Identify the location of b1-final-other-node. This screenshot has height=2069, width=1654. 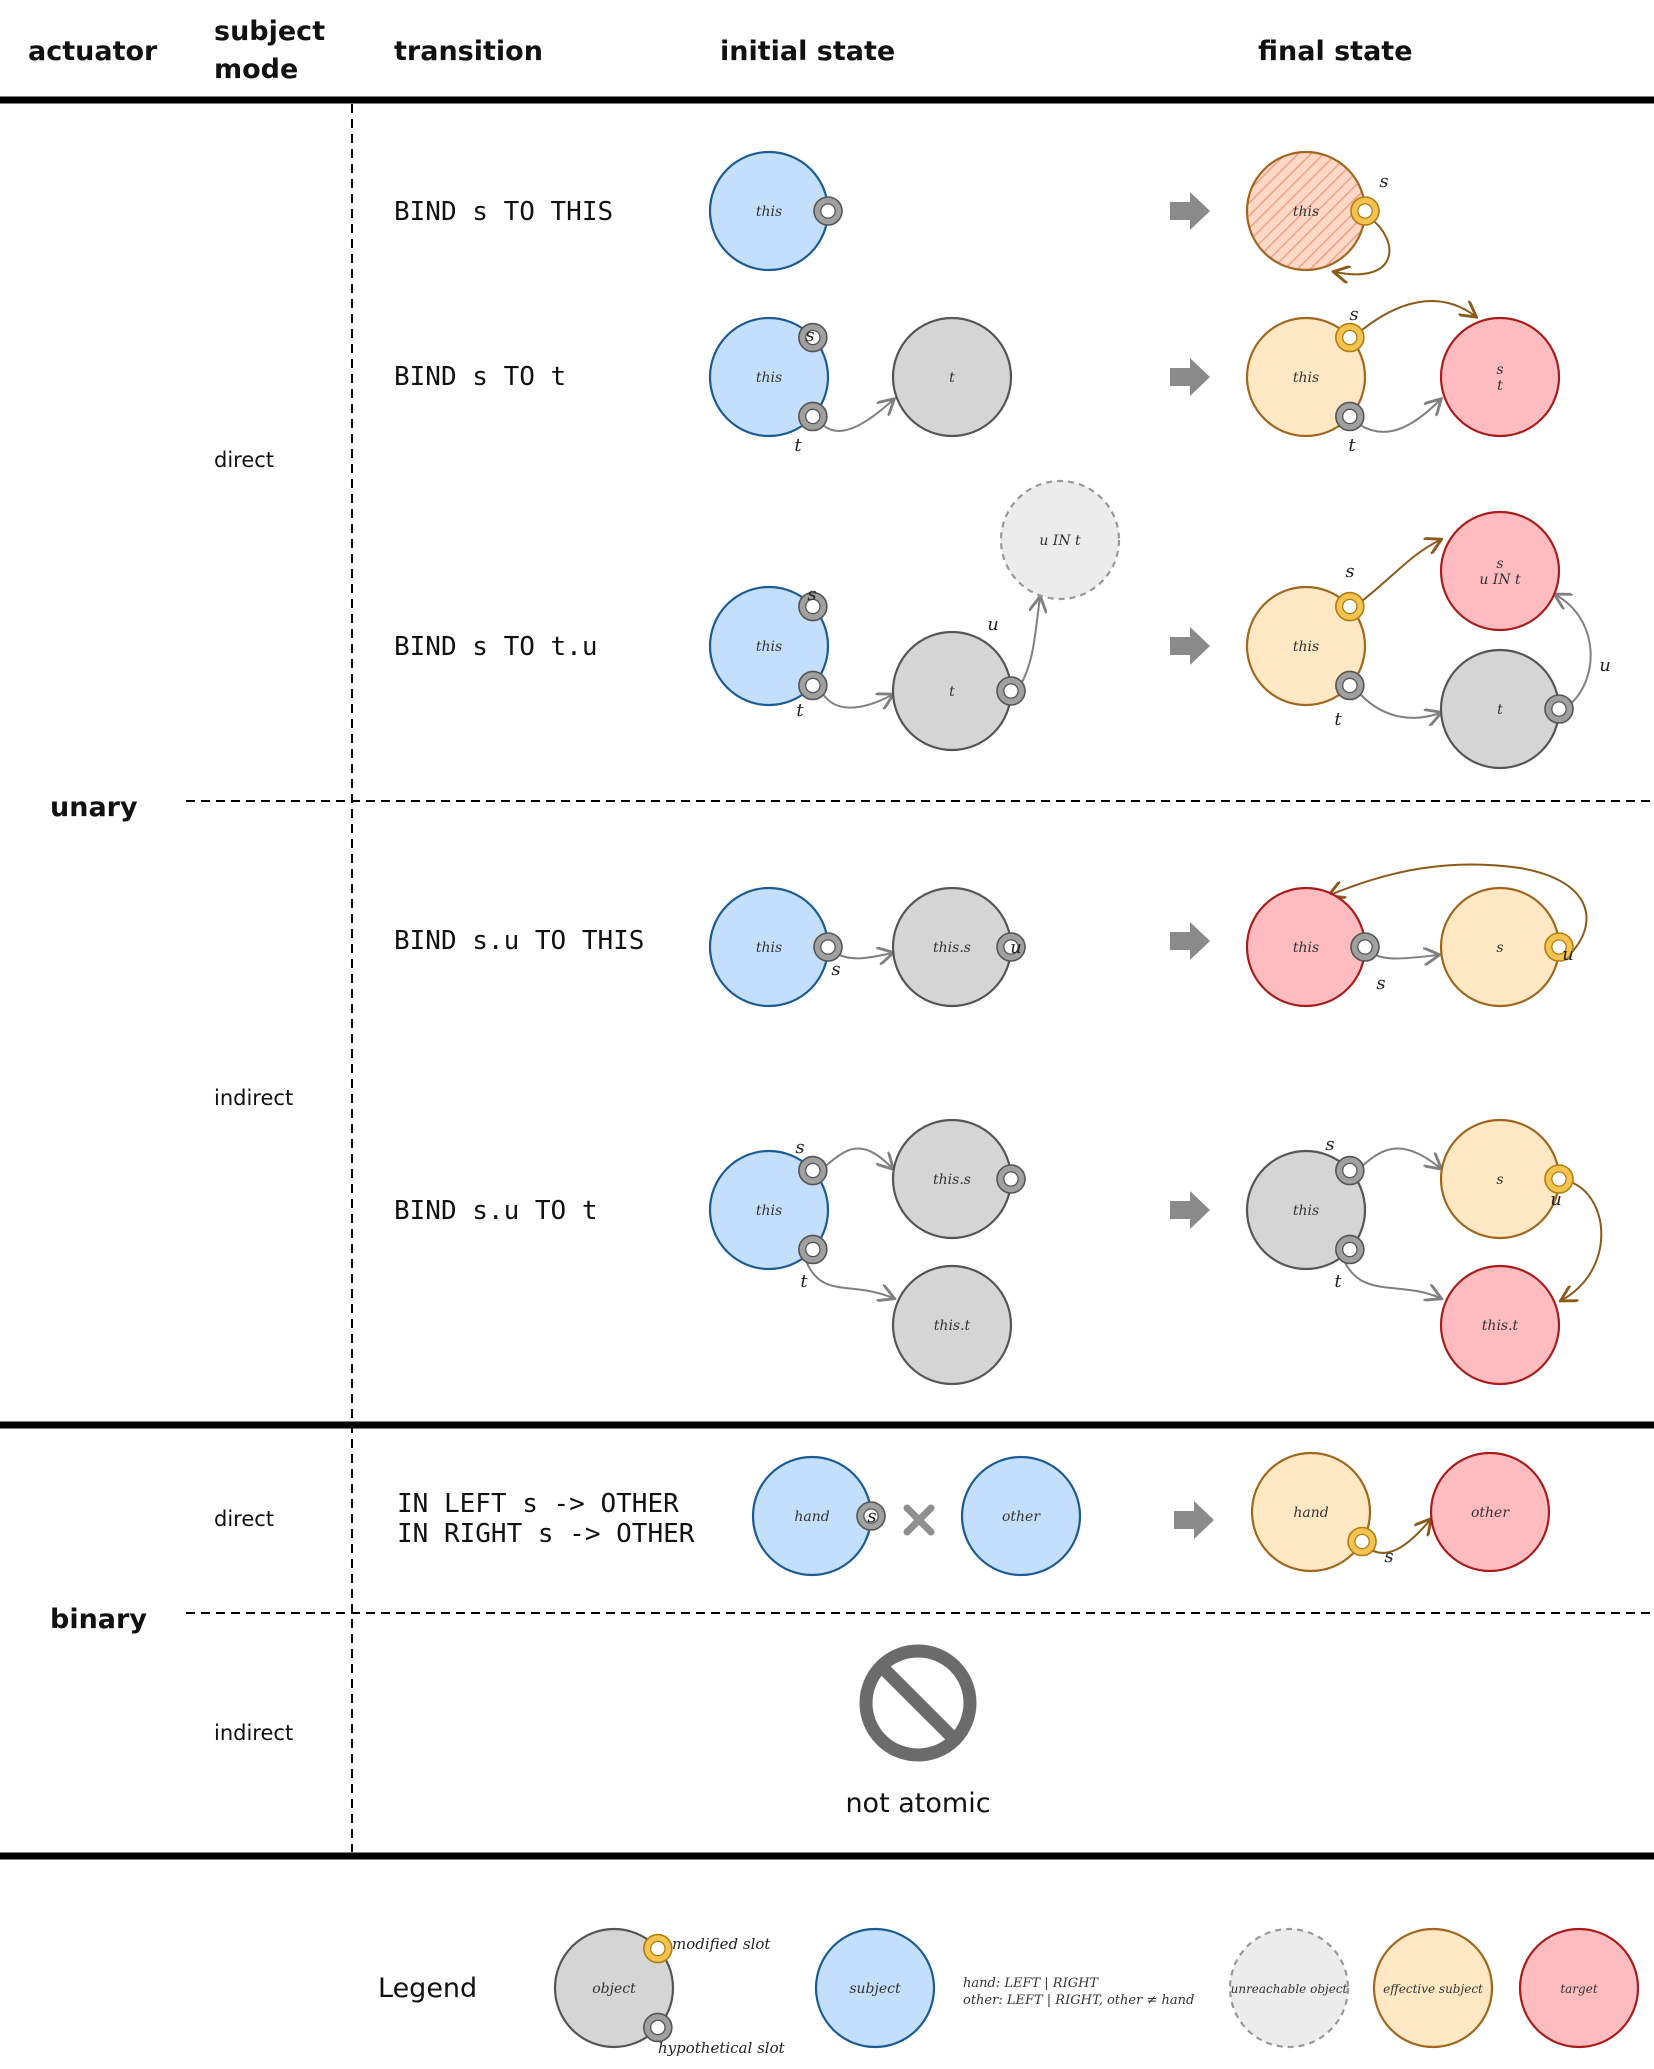
(1490, 1512).